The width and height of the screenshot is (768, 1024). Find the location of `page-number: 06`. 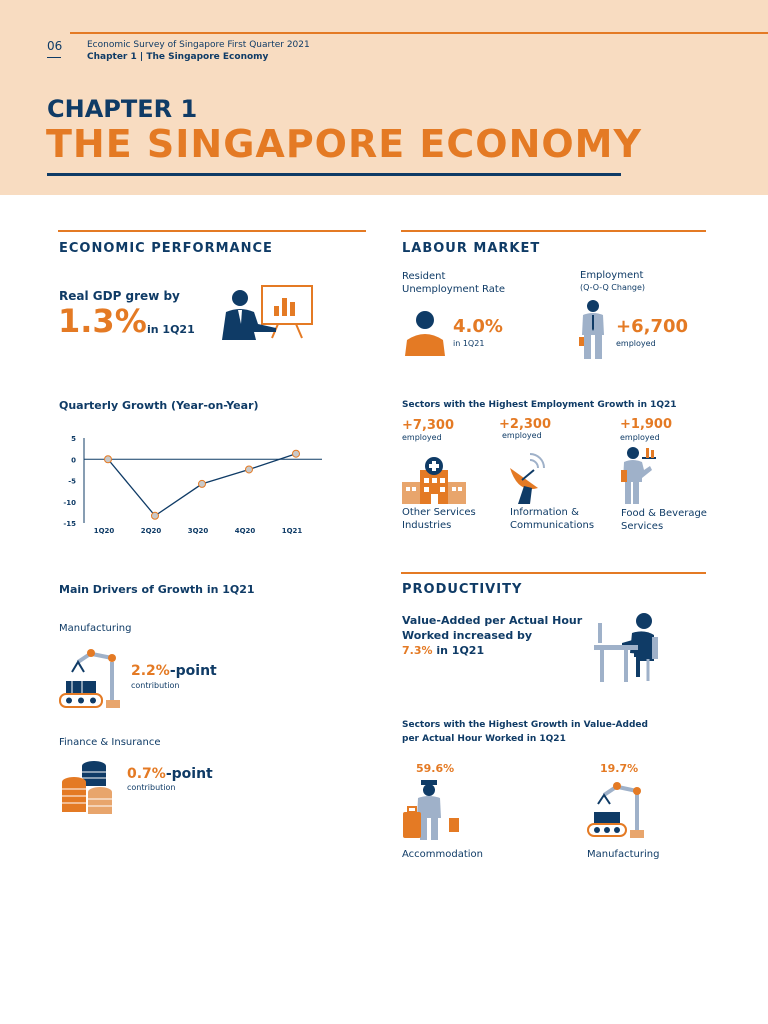

page-number: 06 is located at coordinates (55, 46).